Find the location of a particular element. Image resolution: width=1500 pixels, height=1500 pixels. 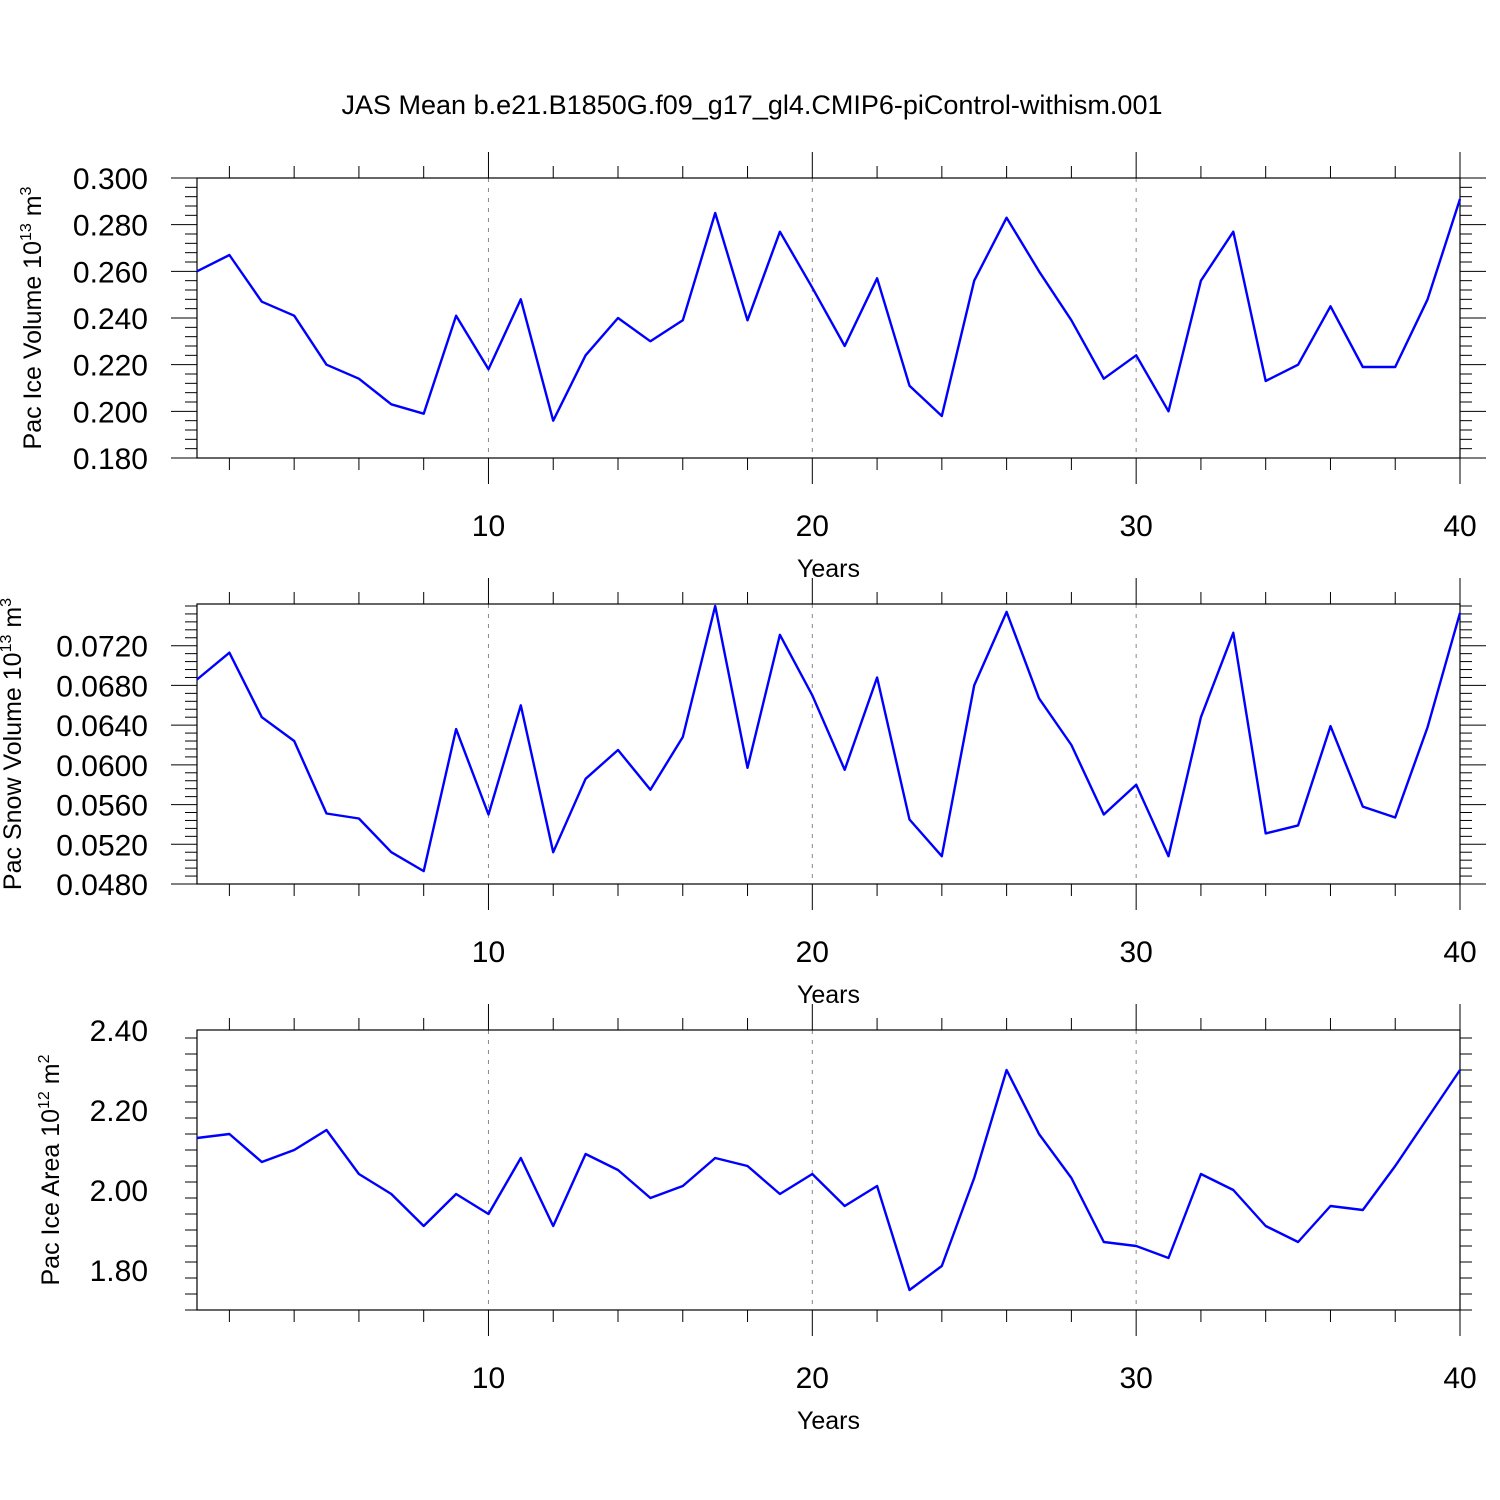

y-tick-label: 0.0600 is located at coordinates (102, 766).